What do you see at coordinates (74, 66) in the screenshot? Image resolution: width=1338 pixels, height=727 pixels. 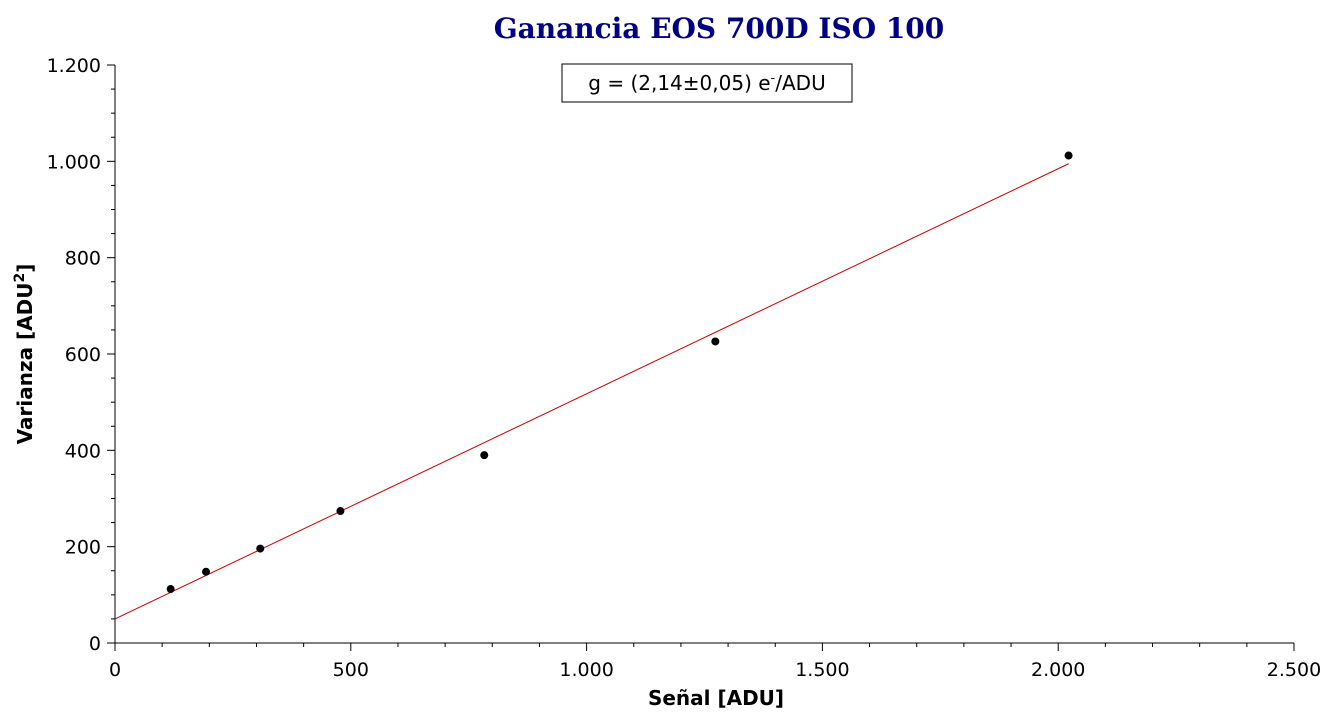 I see `y-tick-label: 1.200` at bounding box center [74, 66].